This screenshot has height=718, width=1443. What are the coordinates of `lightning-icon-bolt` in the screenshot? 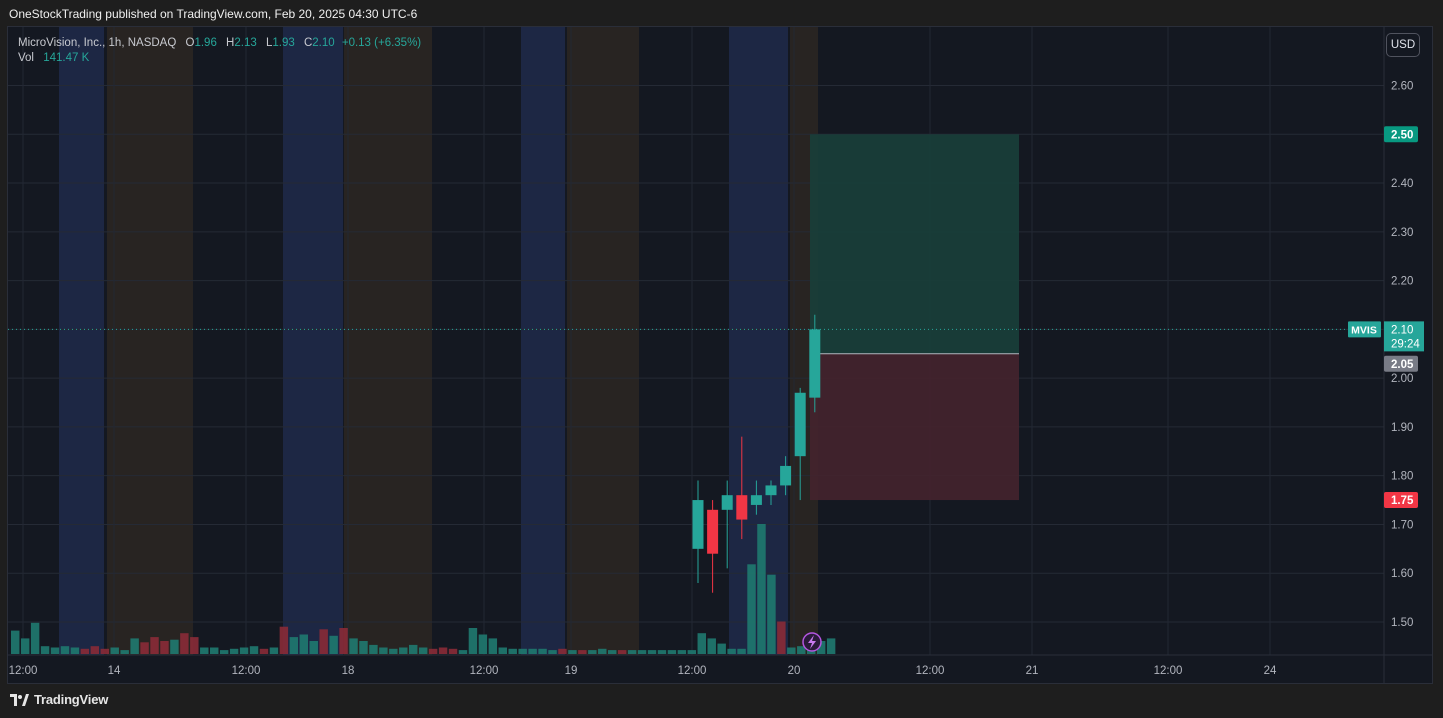 It's located at (812, 642).